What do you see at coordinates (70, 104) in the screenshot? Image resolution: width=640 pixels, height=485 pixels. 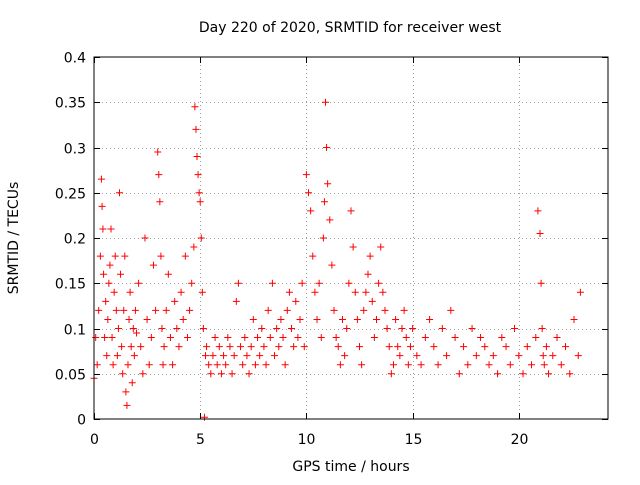 I see `y-tick-label: 0.35` at bounding box center [70, 104].